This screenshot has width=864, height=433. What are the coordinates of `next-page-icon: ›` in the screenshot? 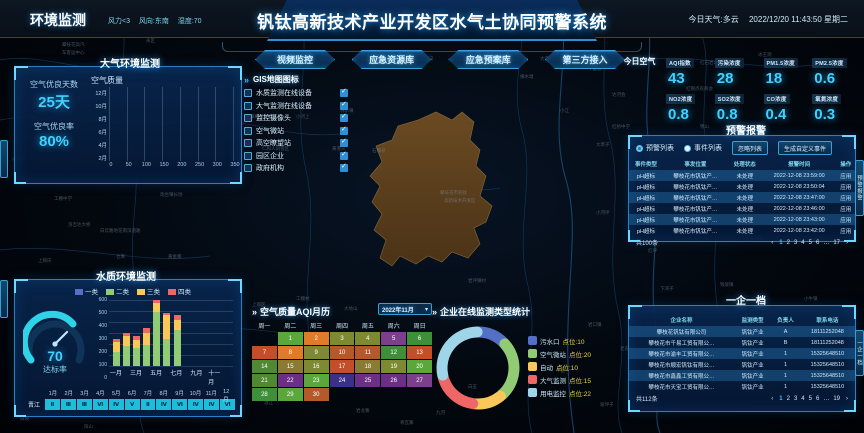 It's located at (847, 398).